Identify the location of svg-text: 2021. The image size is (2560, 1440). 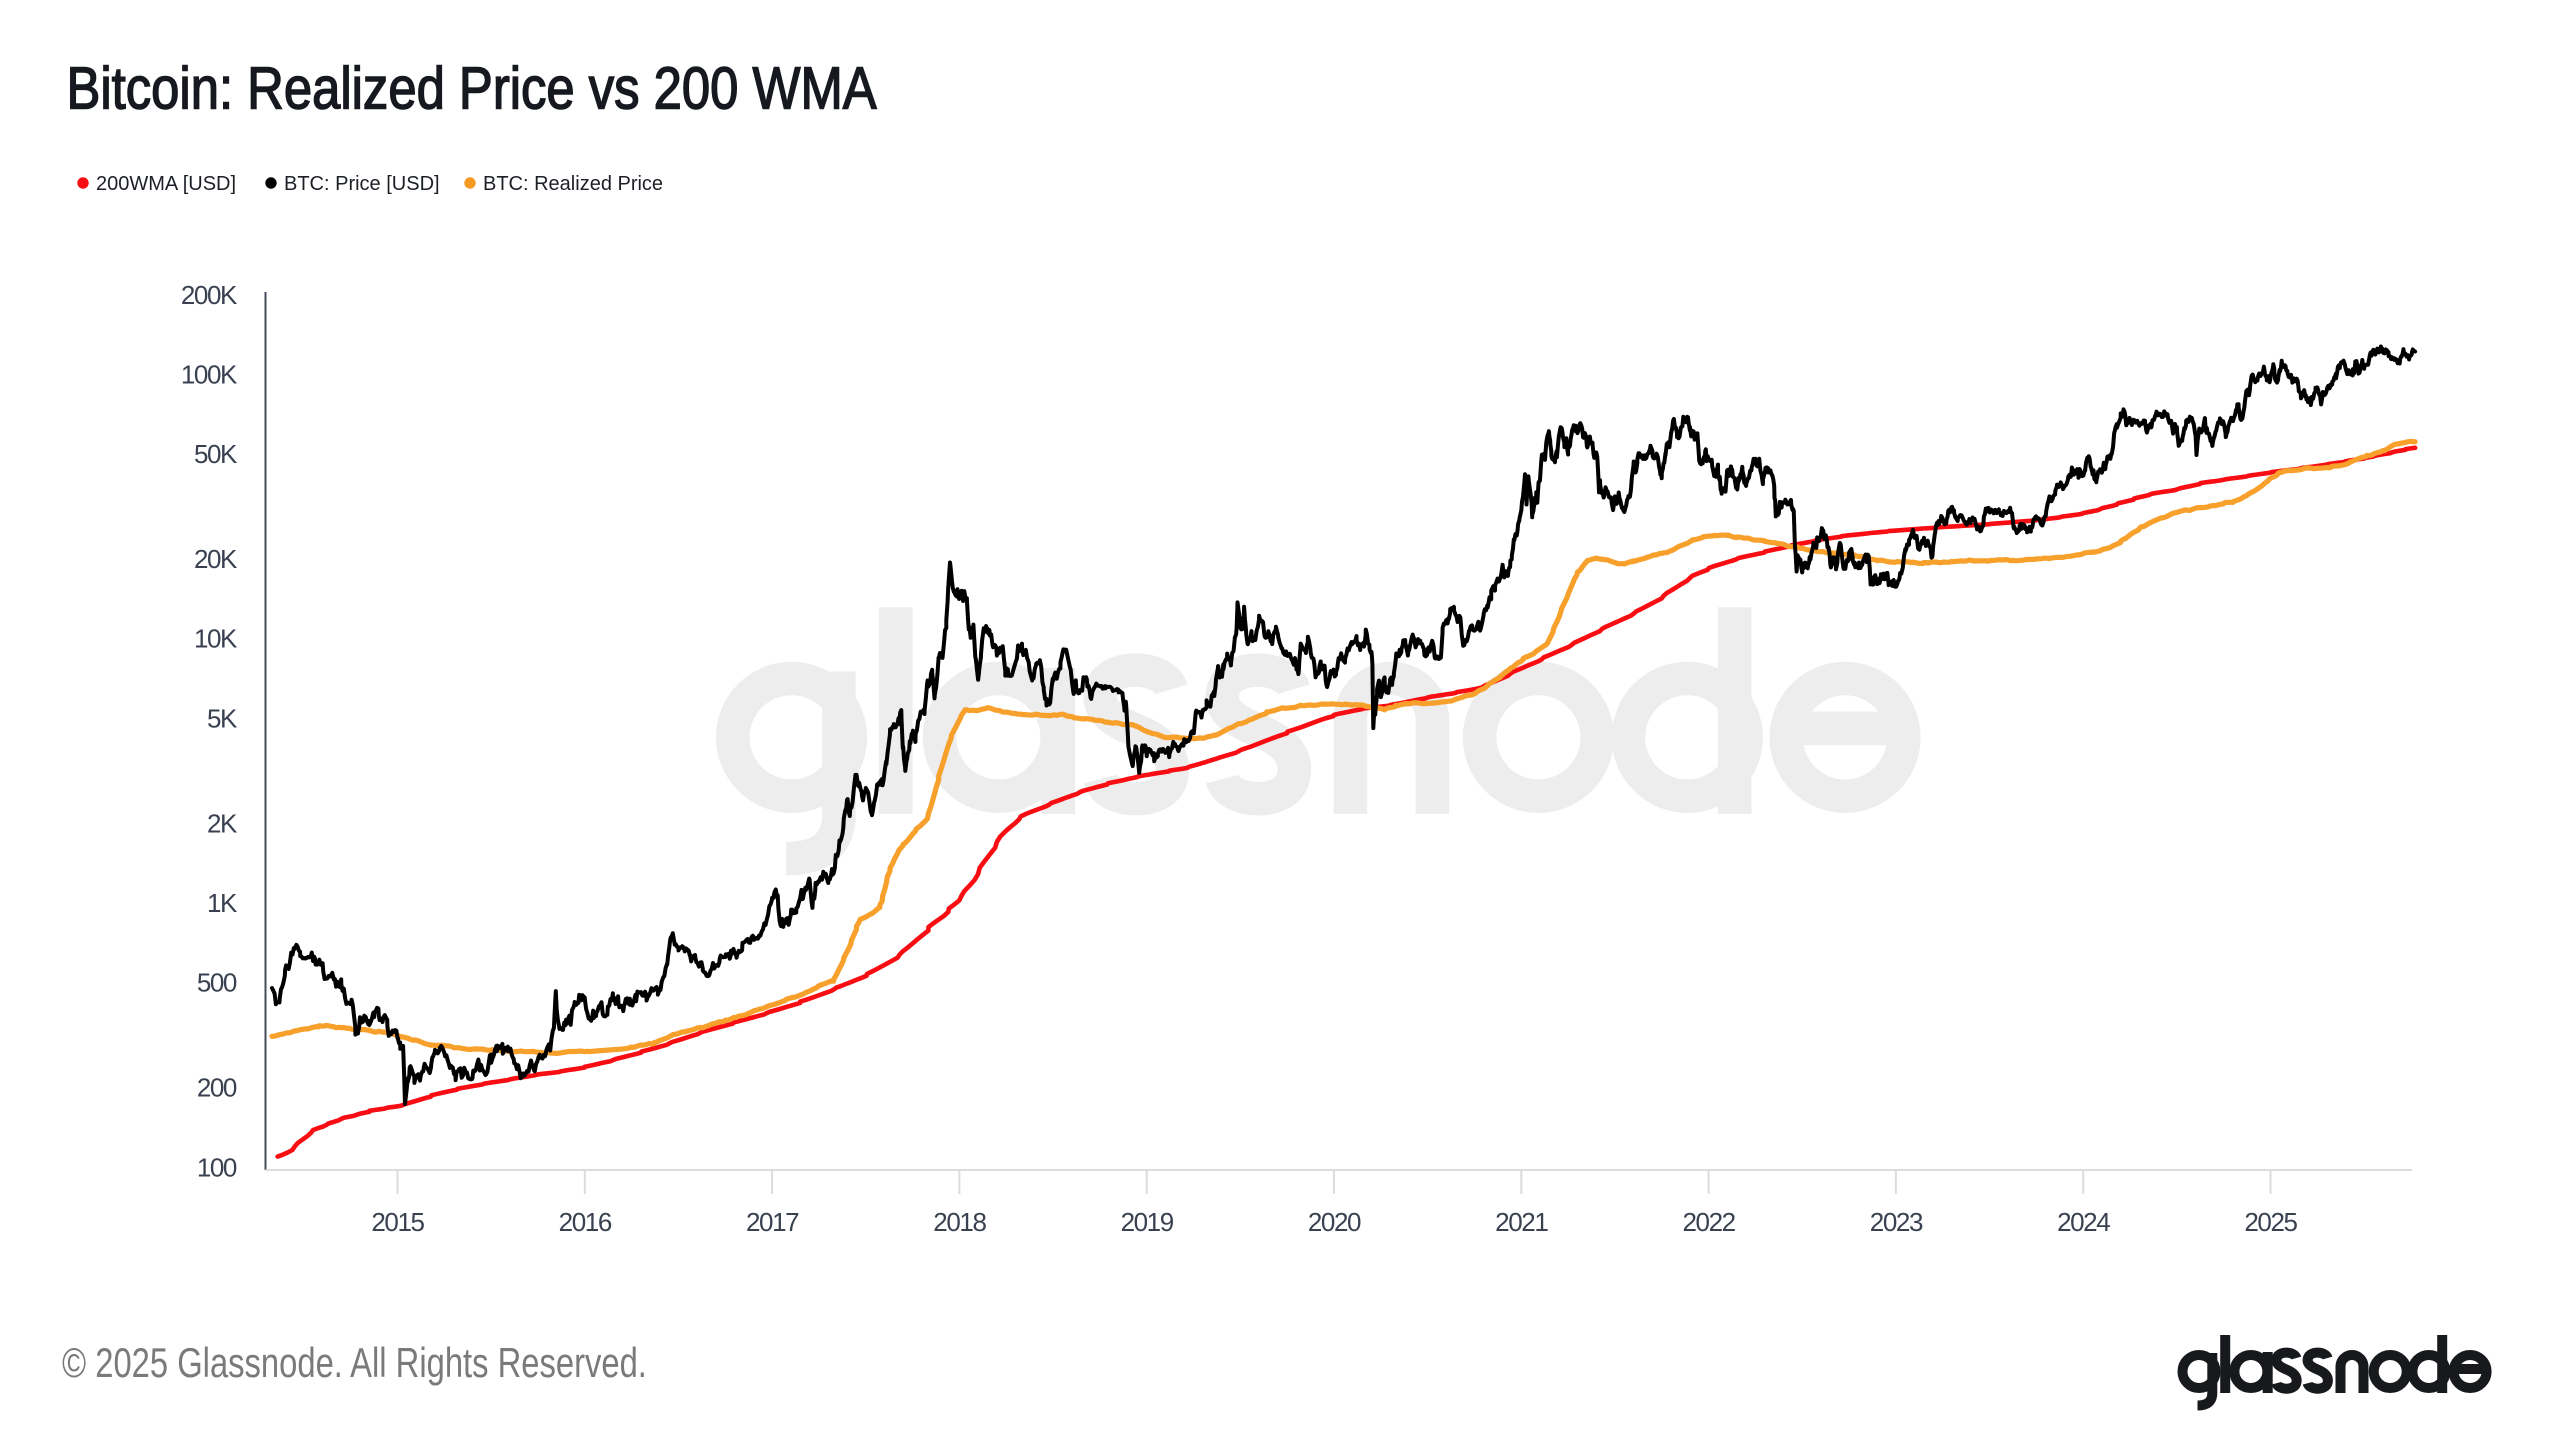
(1521, 1222).